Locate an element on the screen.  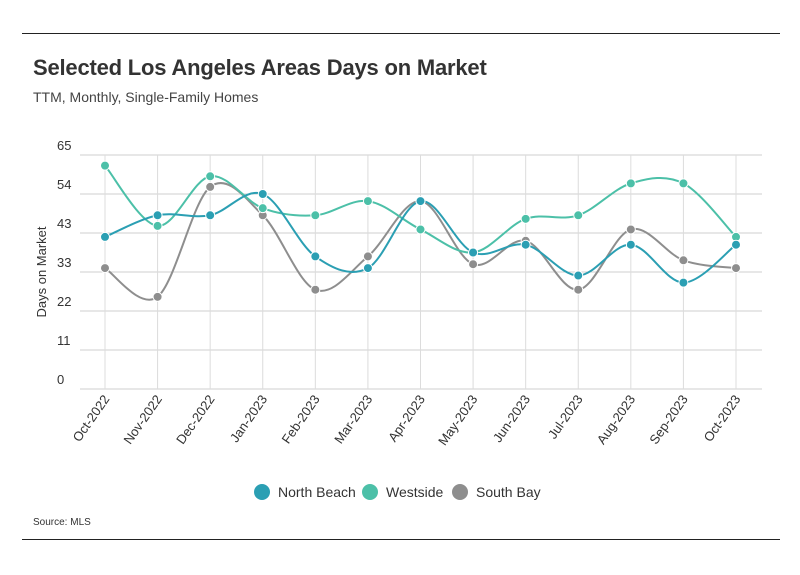
x-tick-label: Mar-2023 is located at coordinates (353, 419).